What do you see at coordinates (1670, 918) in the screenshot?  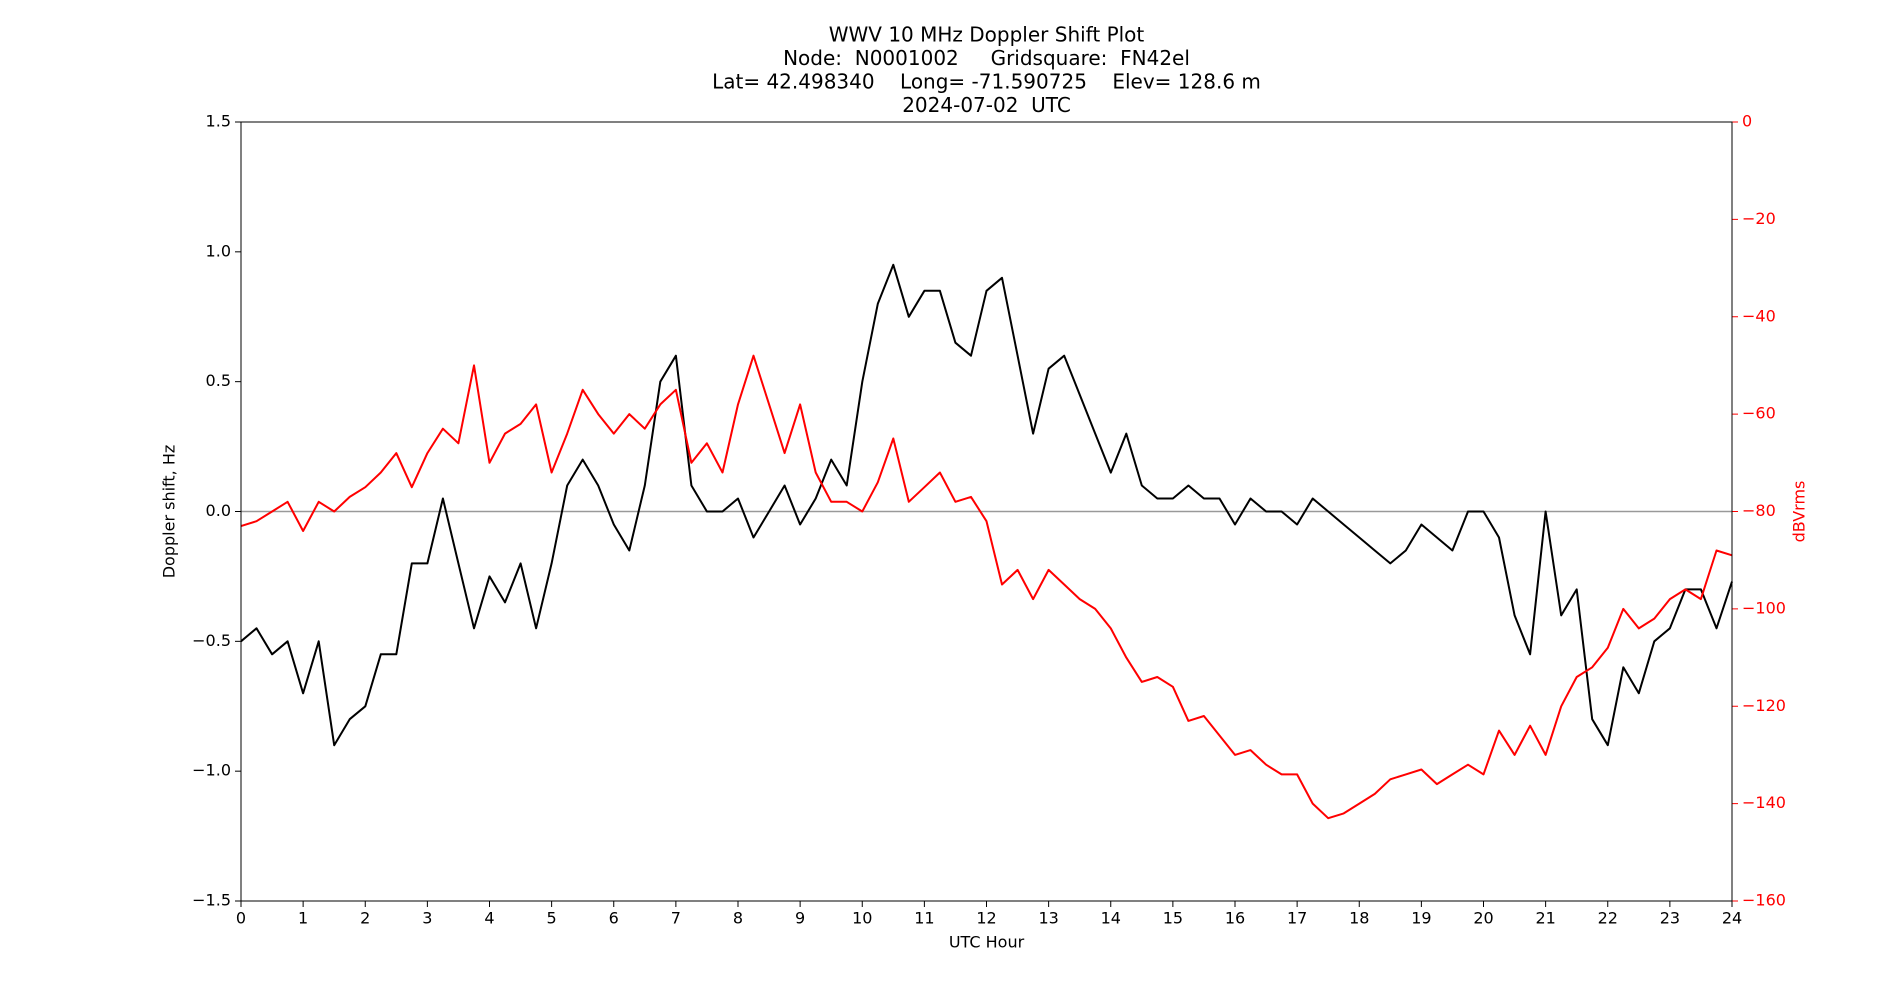 I see `x-tick-label: 23` at bounding box center [1670, 918].